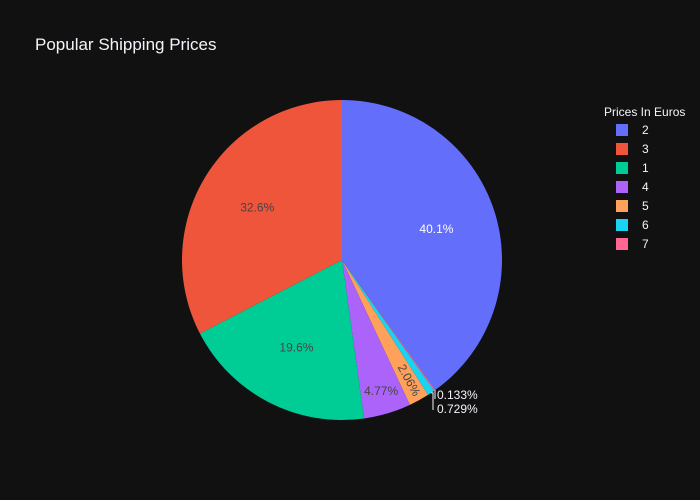 This screenshot has height=500, width=700. I want to click on legend-label-6: 6, so click(645, 225).